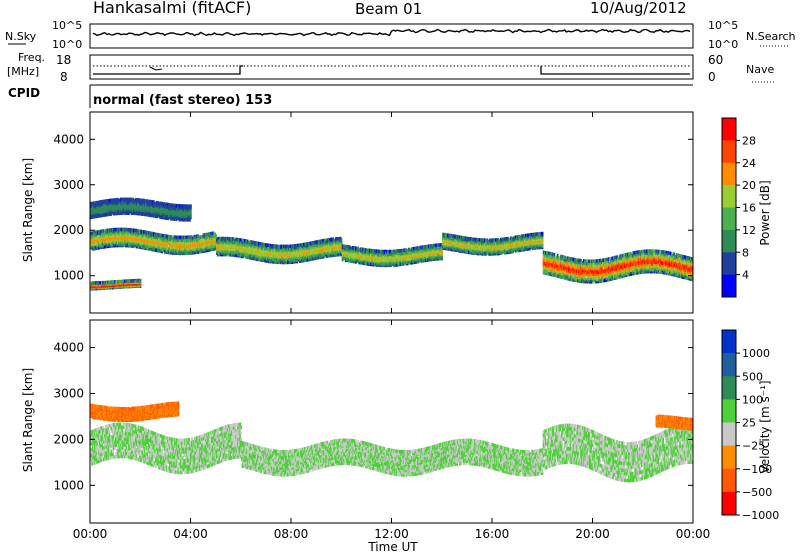  Describe the element at coordinates (67, 25) in the screenshot. I see `noise-left-tick-top: 10^5` at that location.